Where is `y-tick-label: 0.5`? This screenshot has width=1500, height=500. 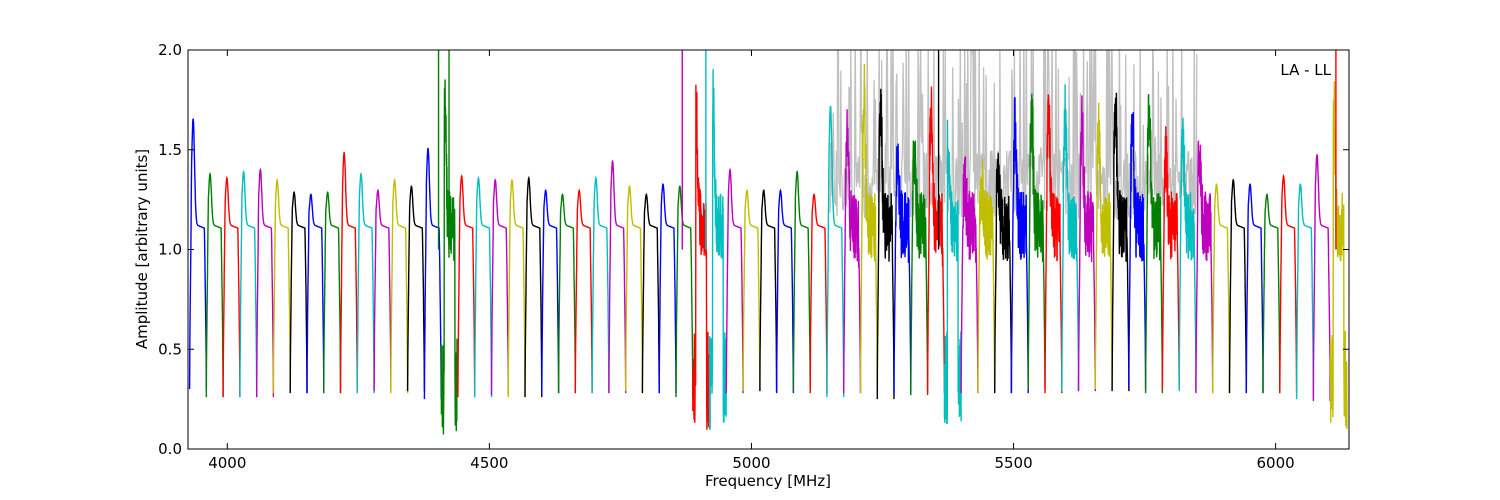 y-tick-label: 0.5 is located at coordinates (170, 349).